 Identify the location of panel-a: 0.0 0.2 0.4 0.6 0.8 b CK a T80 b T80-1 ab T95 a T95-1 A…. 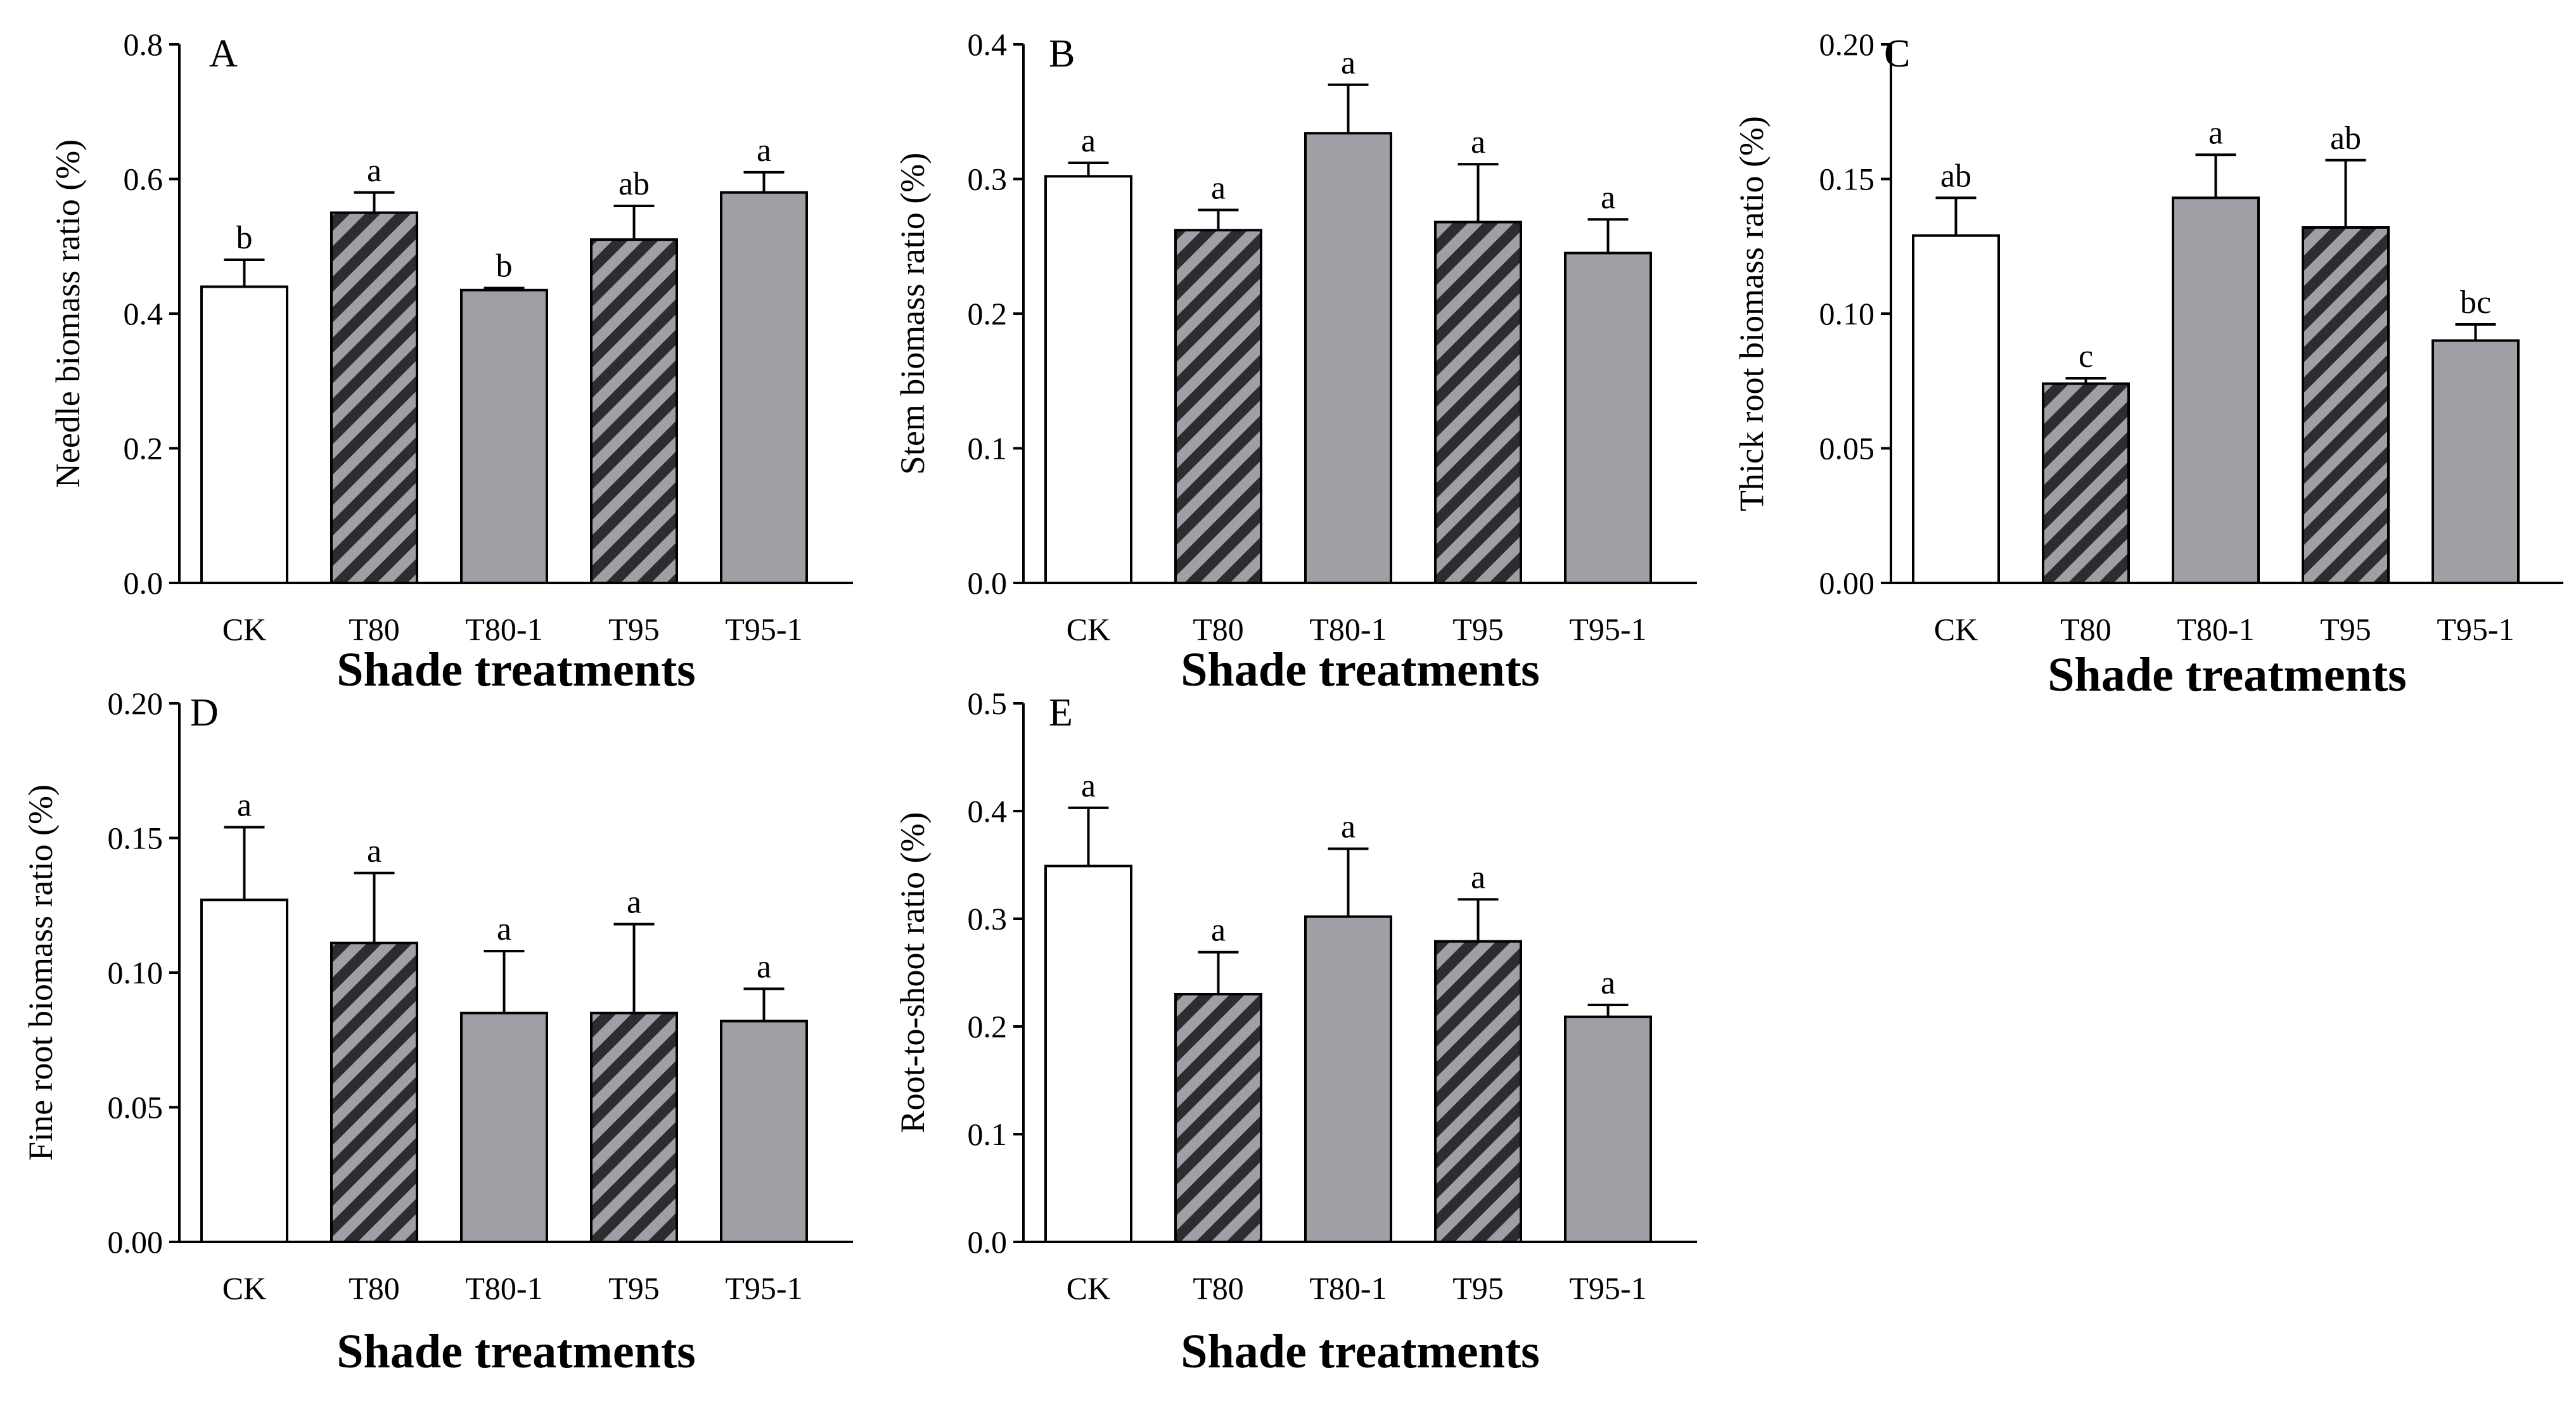
(451, 361).